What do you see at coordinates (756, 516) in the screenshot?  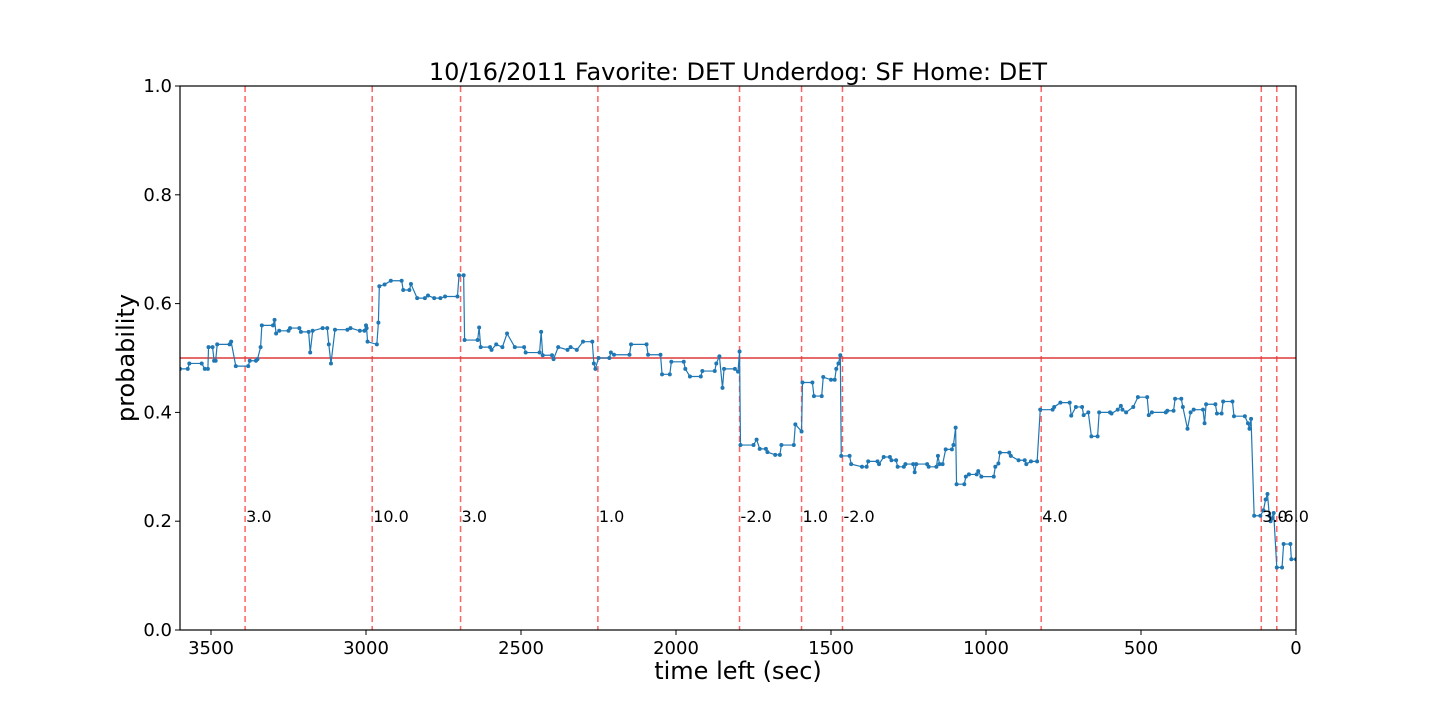 I see `score-event-label: -2.0` at bounding box center [756, 516].